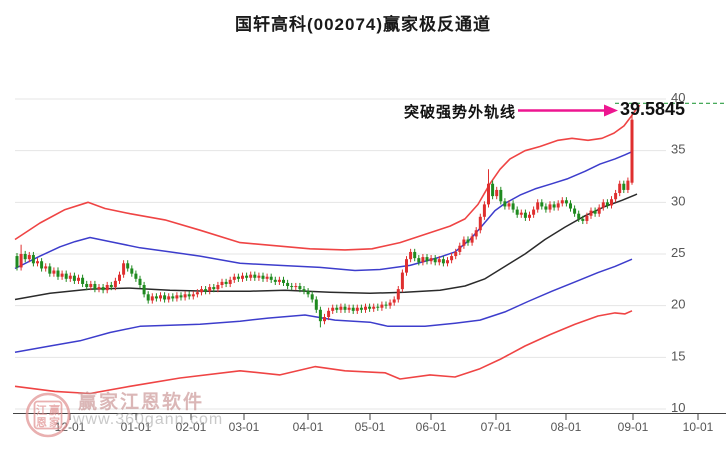 Image resolution: width=726 pixels, height=450 pixels. What do you see at coordinates (633, 427) in the screenshot?
I see `x-axis-tick-label: 09-01` at bounding box center [633, 427].